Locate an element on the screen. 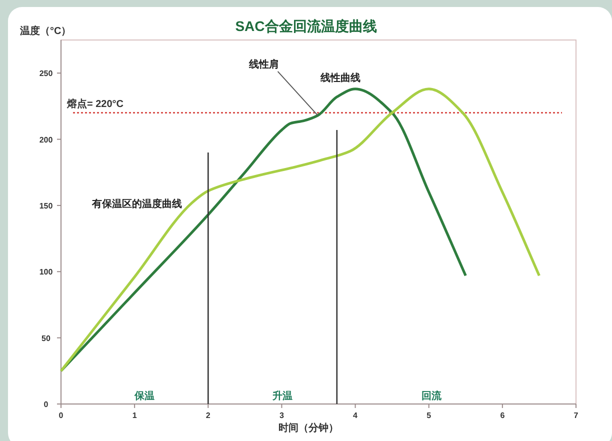 The width and height of the screenshot is (612, 441). x-tick-label: 7 is located at coordinates (576, 415).